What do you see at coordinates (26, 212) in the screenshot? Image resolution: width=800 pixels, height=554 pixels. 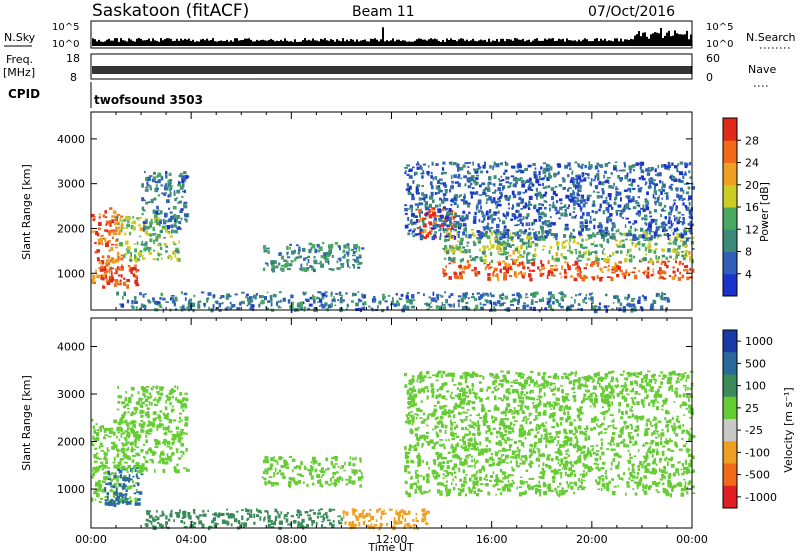 I see `power-y-axis-label: Slant Range [km]` at bounding box center [26, 212].